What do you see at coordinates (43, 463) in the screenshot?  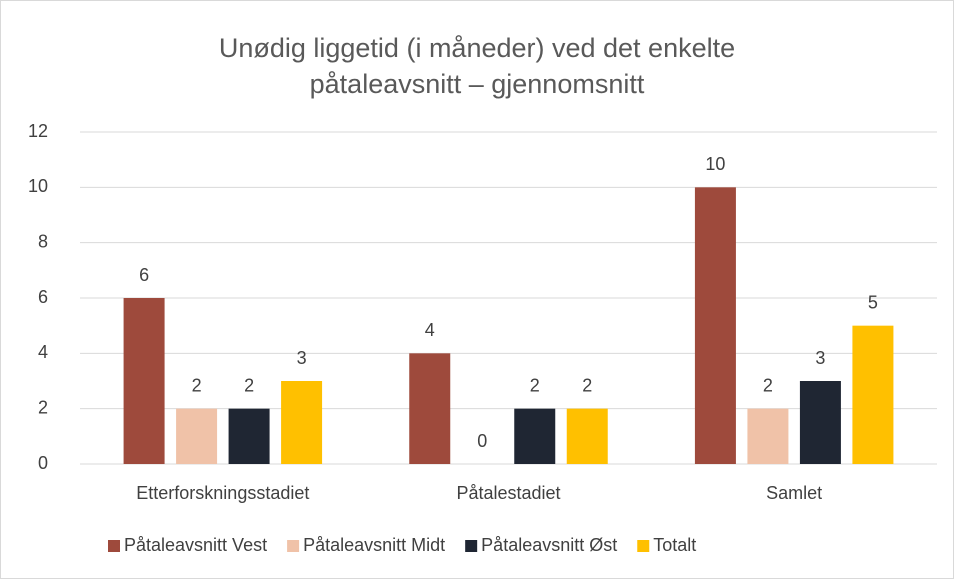 I see `y-tick-label: 0` at bounding box center [43, 463].